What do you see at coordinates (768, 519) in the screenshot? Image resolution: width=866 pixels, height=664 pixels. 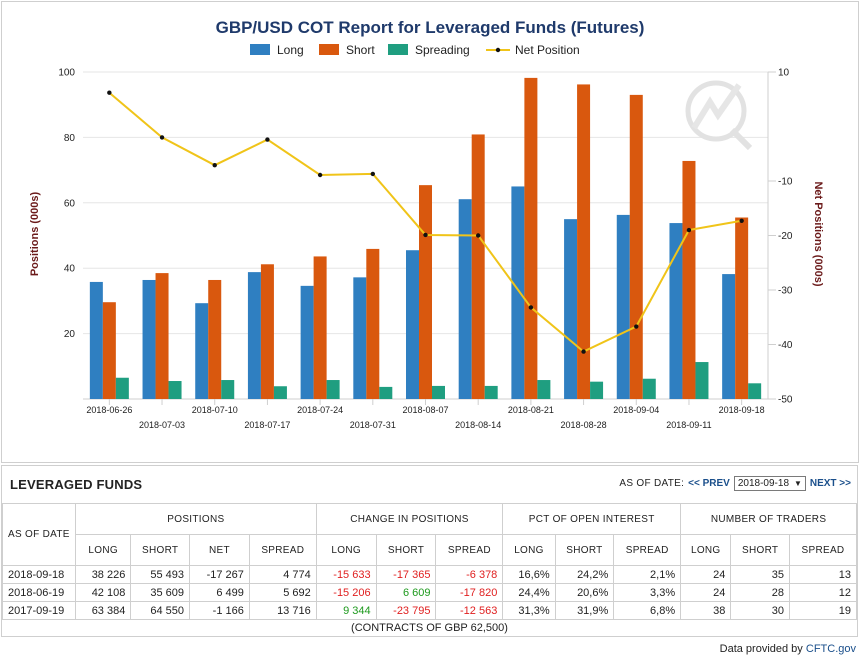 I see `group-number-of-traders: NUMBER OF TRADERS` at bounding box center [768, 519].